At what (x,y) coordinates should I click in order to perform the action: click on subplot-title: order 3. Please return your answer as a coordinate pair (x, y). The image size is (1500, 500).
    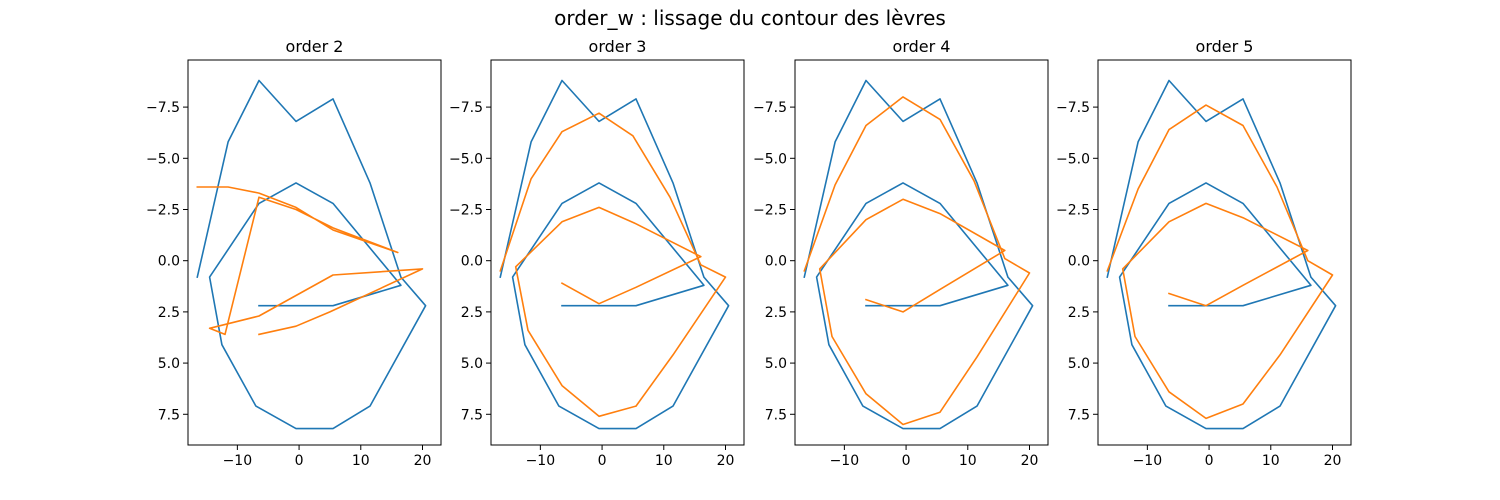
    Looking at the image, I should click on (618, 46).